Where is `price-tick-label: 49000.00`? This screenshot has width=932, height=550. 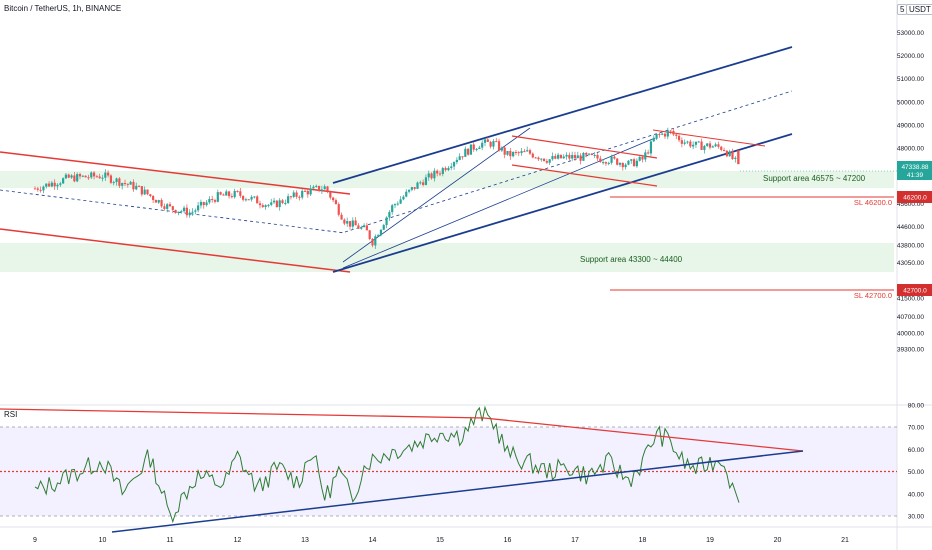 price-tick-label: 49000.00 is located at coordinates (910, 125).